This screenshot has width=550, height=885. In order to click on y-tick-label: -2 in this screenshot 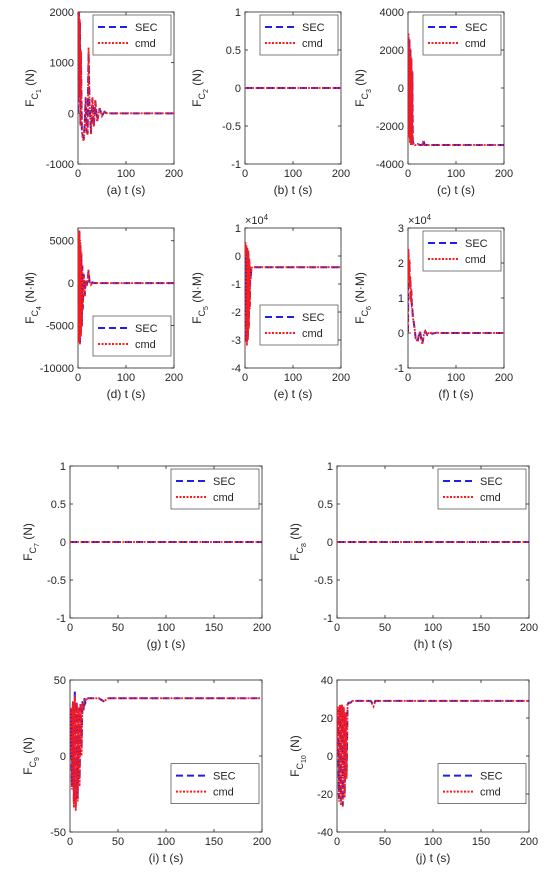, I will do `click(236, 313)`.